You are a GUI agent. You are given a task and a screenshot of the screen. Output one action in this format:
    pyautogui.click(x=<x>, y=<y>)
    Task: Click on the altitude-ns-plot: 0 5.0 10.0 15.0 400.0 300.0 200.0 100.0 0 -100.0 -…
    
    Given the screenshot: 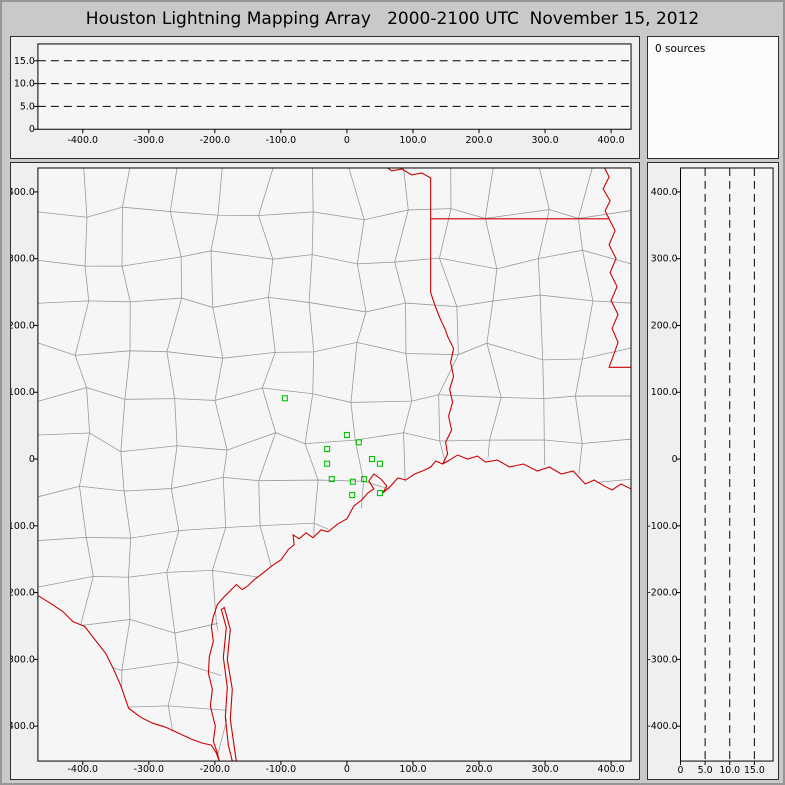 What is the action you would take?
    pyautogui.click(x=713, y=471)
    